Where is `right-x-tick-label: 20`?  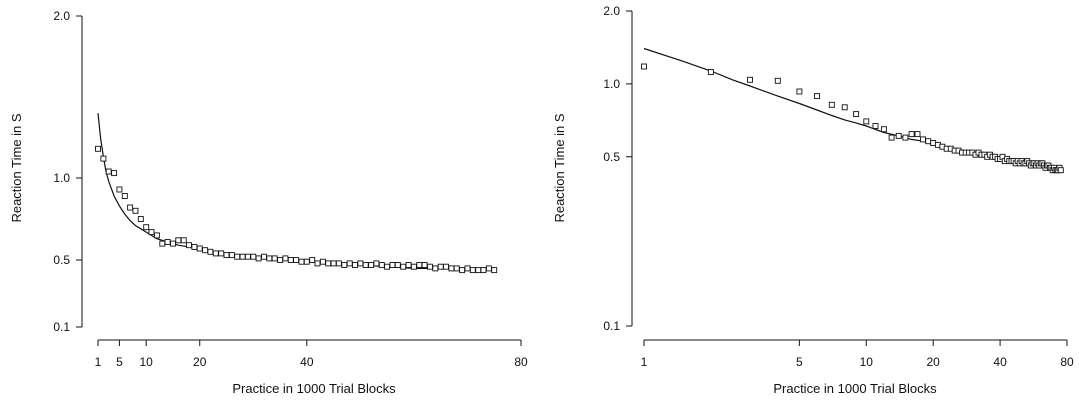
right-x-tick-label: 20 is located at coordinates (934, 362).